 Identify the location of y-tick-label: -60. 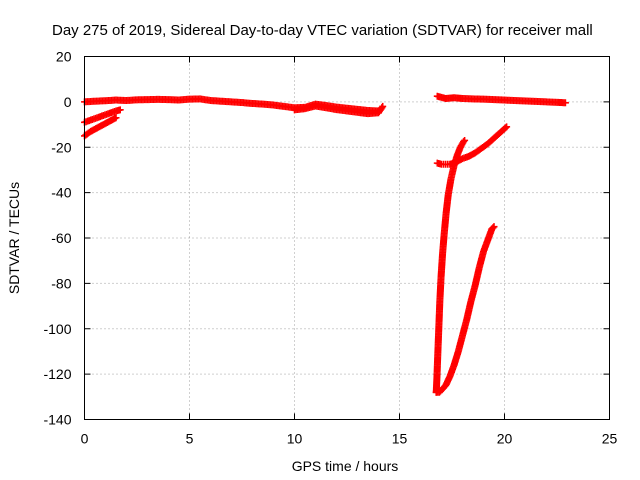
(61, 238).